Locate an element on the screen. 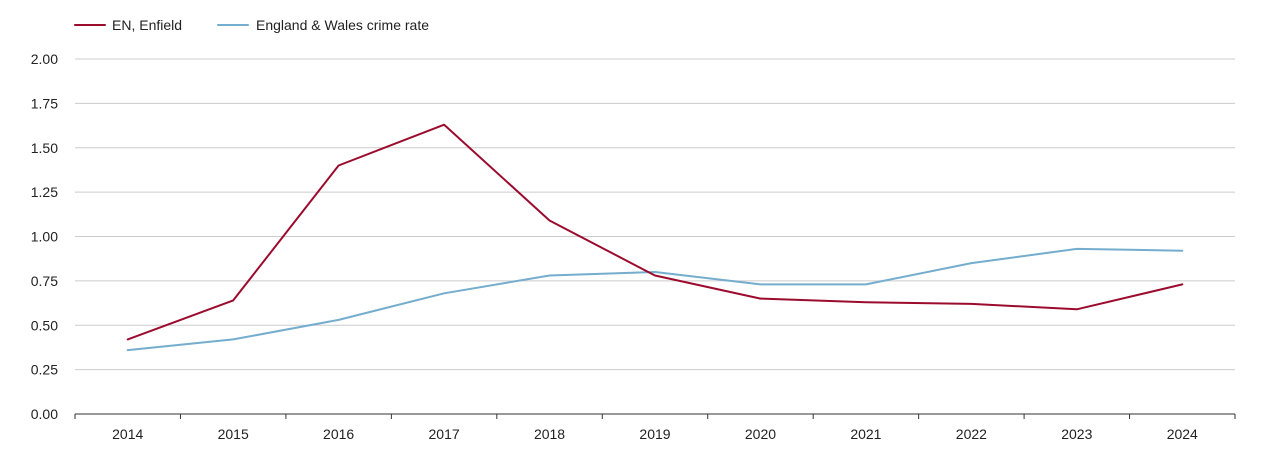 The width and height of the screenshot is (1270, 450). y-tick-label: 0.75 is located at coordinates (44, 281).